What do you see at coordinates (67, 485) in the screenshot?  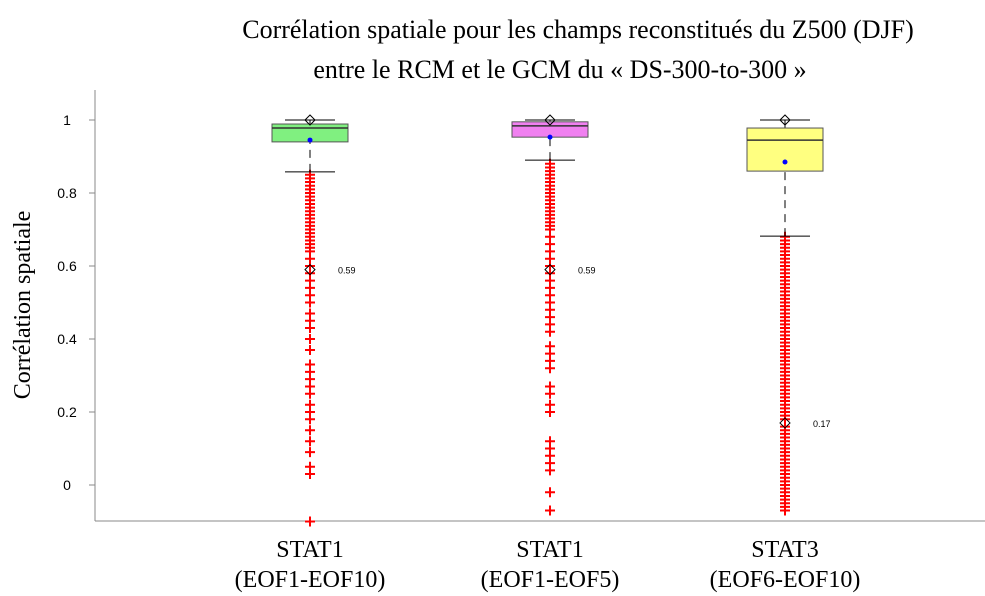 I see `y-tick-label: 0` at bounding box center [67, 485].